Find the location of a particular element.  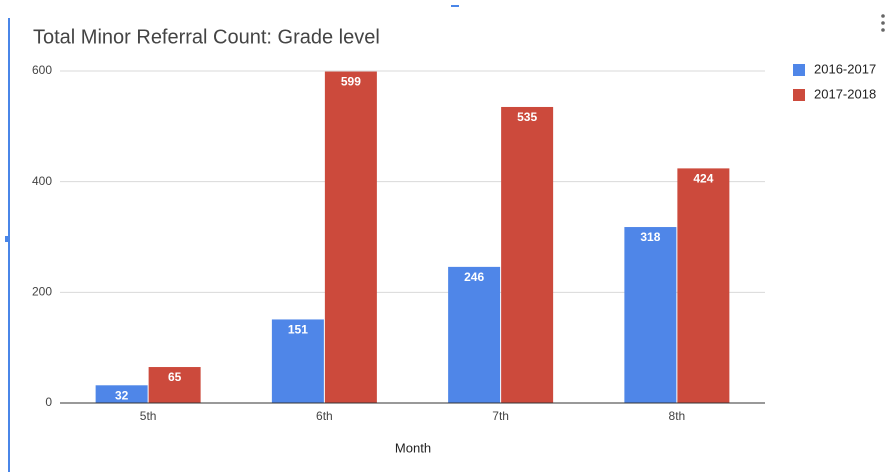

x-tick-label: 8th is located at coordinates (677, 416).